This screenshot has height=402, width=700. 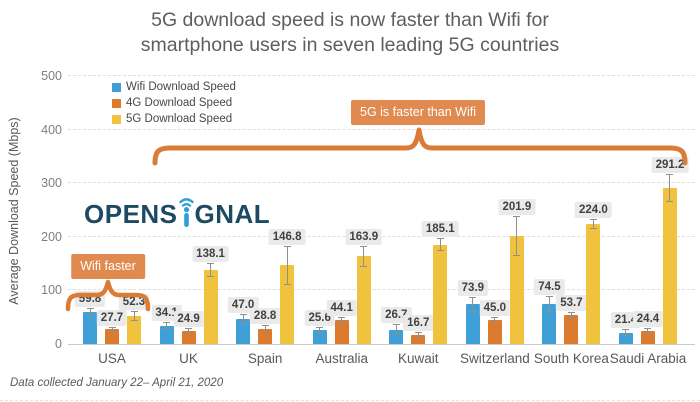 I want to click on bar-fiveg-usa, so click(x=134, y=329).